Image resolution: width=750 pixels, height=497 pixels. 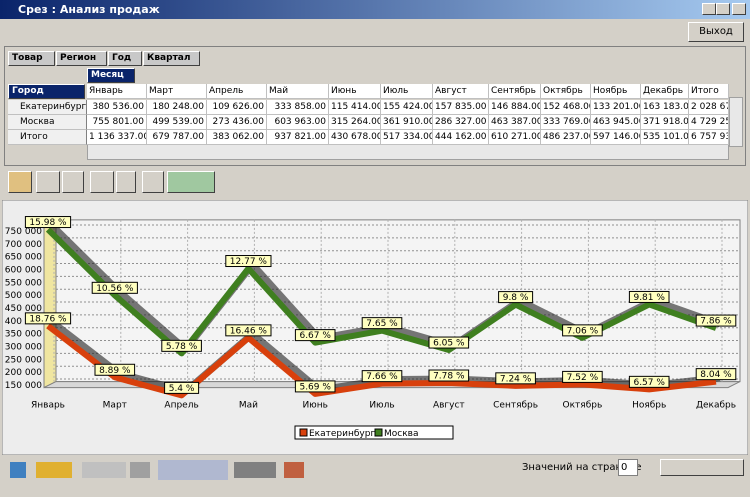 What do you see at coordinates (249, 331) in the screenshot?
I see `point-label: 16.46 %` at bounding box center [249, 331].